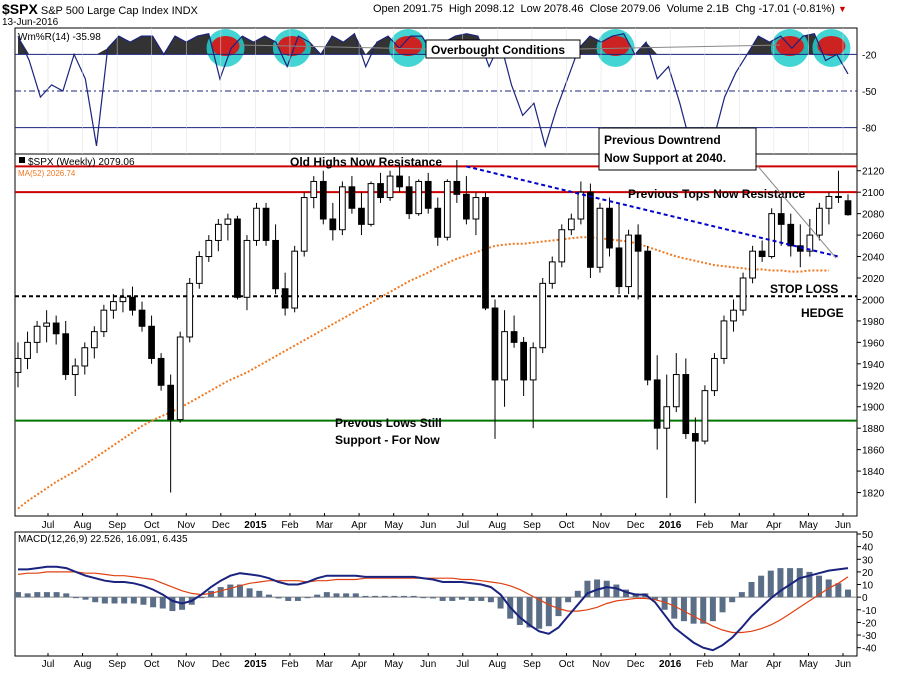  I want to click on overbought-pointer-left, so click(333, 47).